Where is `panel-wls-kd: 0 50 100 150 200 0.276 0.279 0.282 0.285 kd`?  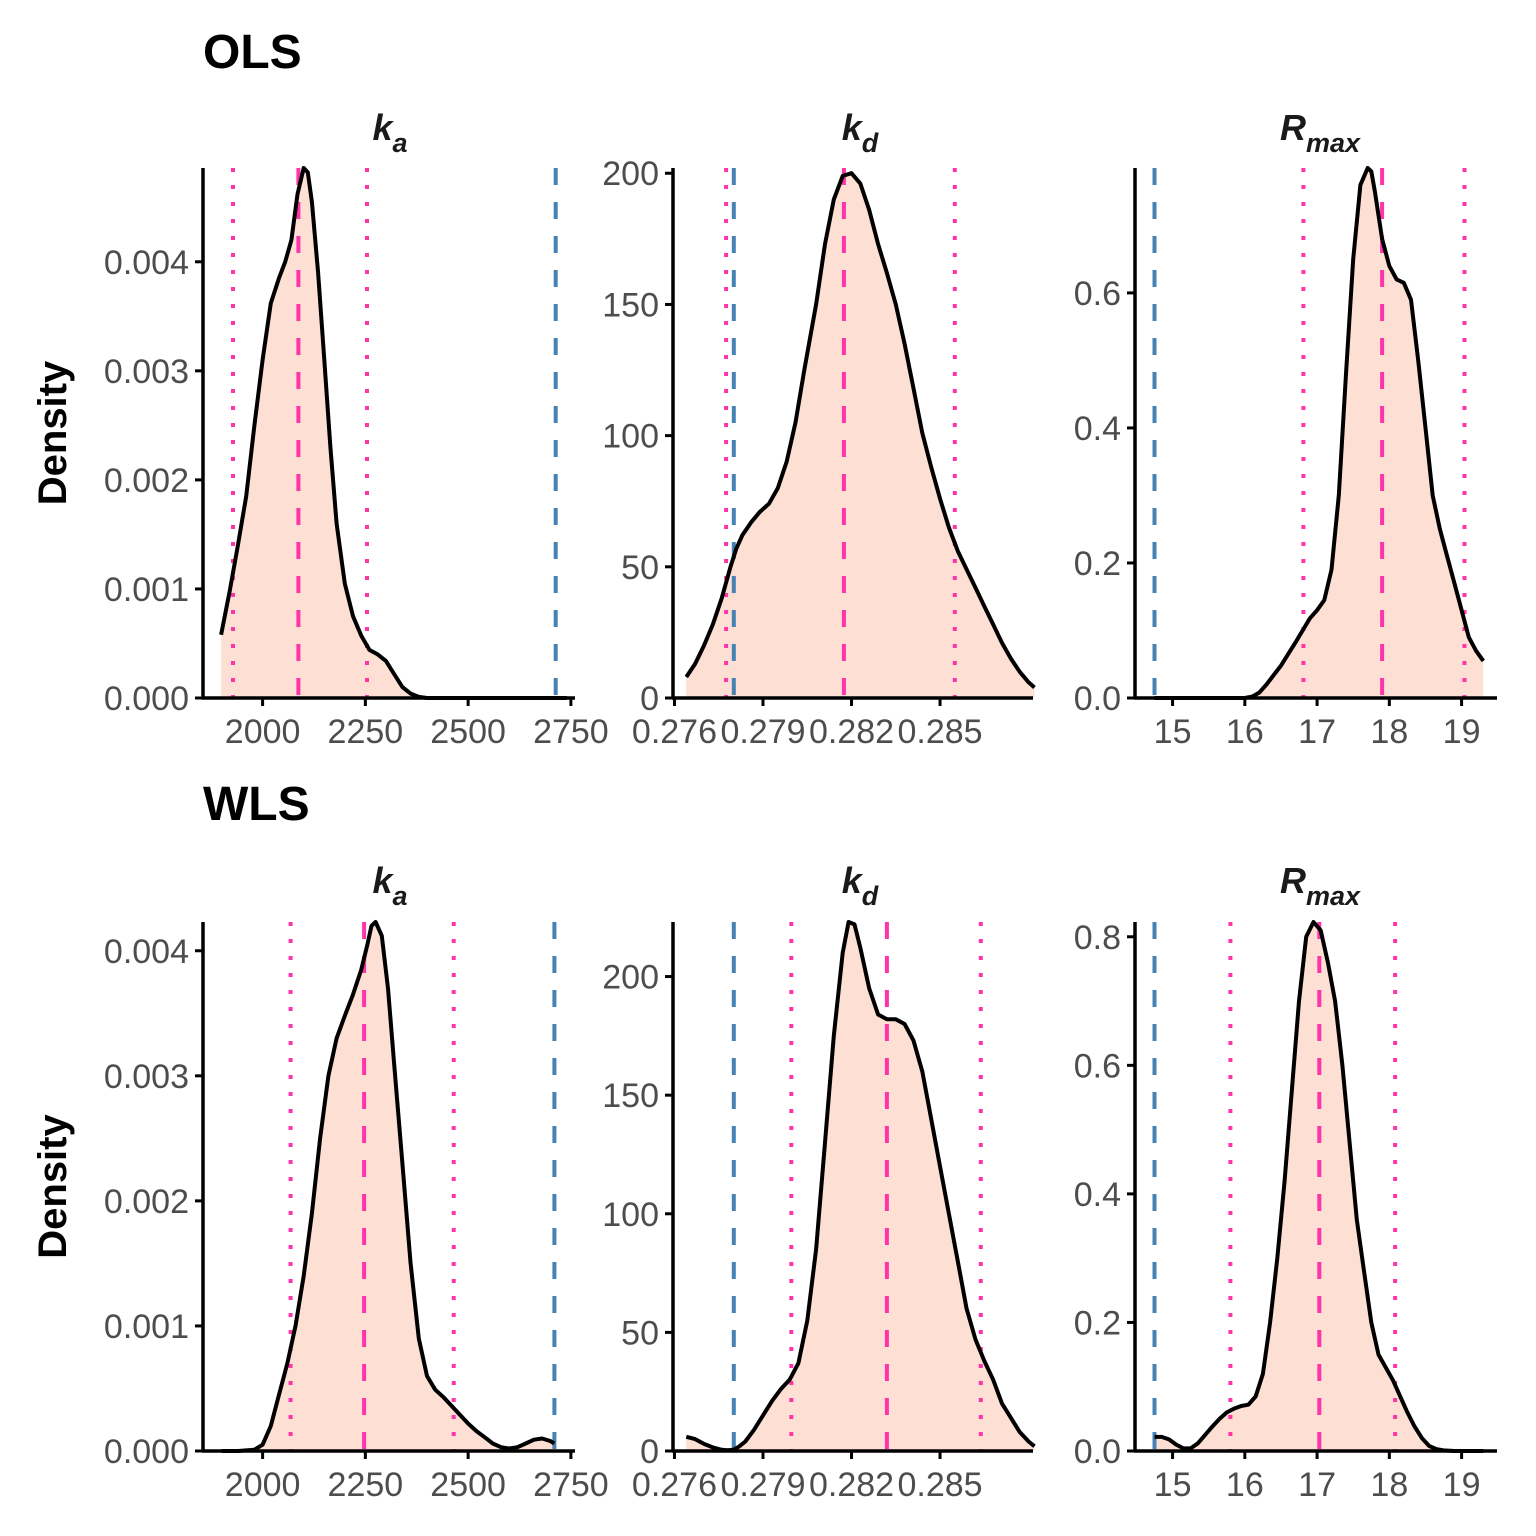 panel-wls-kd: 0 50 100 150 200 0.276 0.279 0.282 0.285 kd is located at coordinates (819, 1182).